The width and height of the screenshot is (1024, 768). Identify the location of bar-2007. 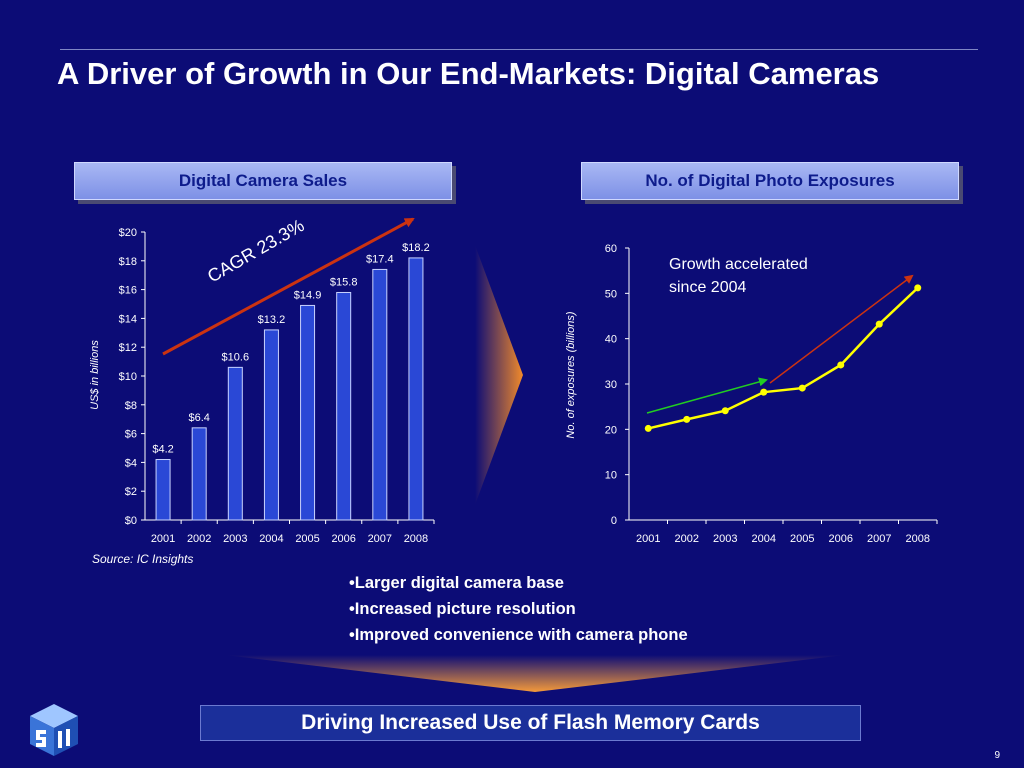
(380, 394).